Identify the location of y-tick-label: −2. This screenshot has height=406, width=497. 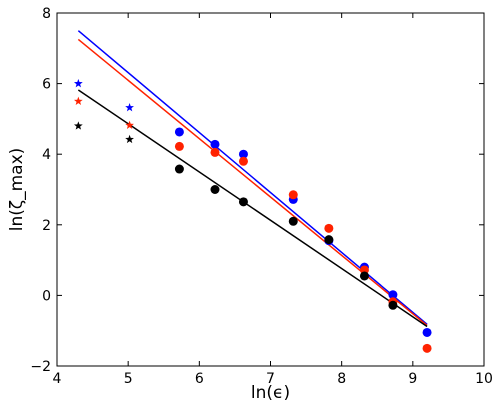
(40, 367).